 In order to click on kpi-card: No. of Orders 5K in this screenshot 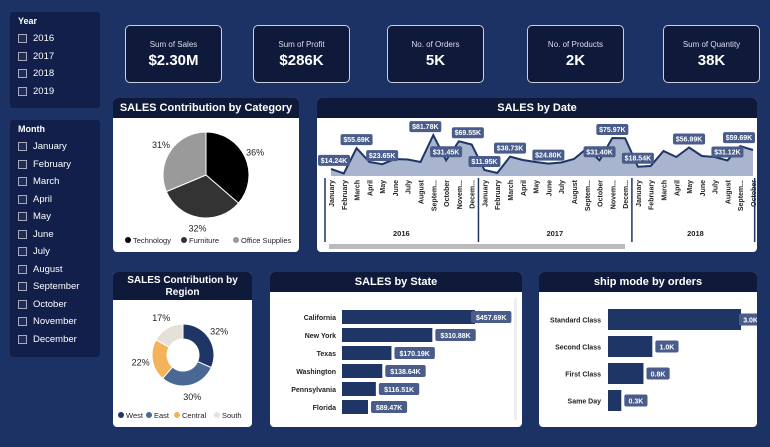, I will do `click(435, 54)`.